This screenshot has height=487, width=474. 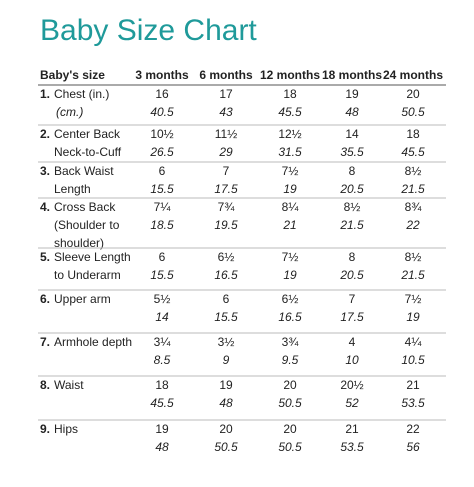 What do you see at coordinates (162, 112) in the screenshot?
I see `cm-value: 40.5` at bounding box center [162, 112].